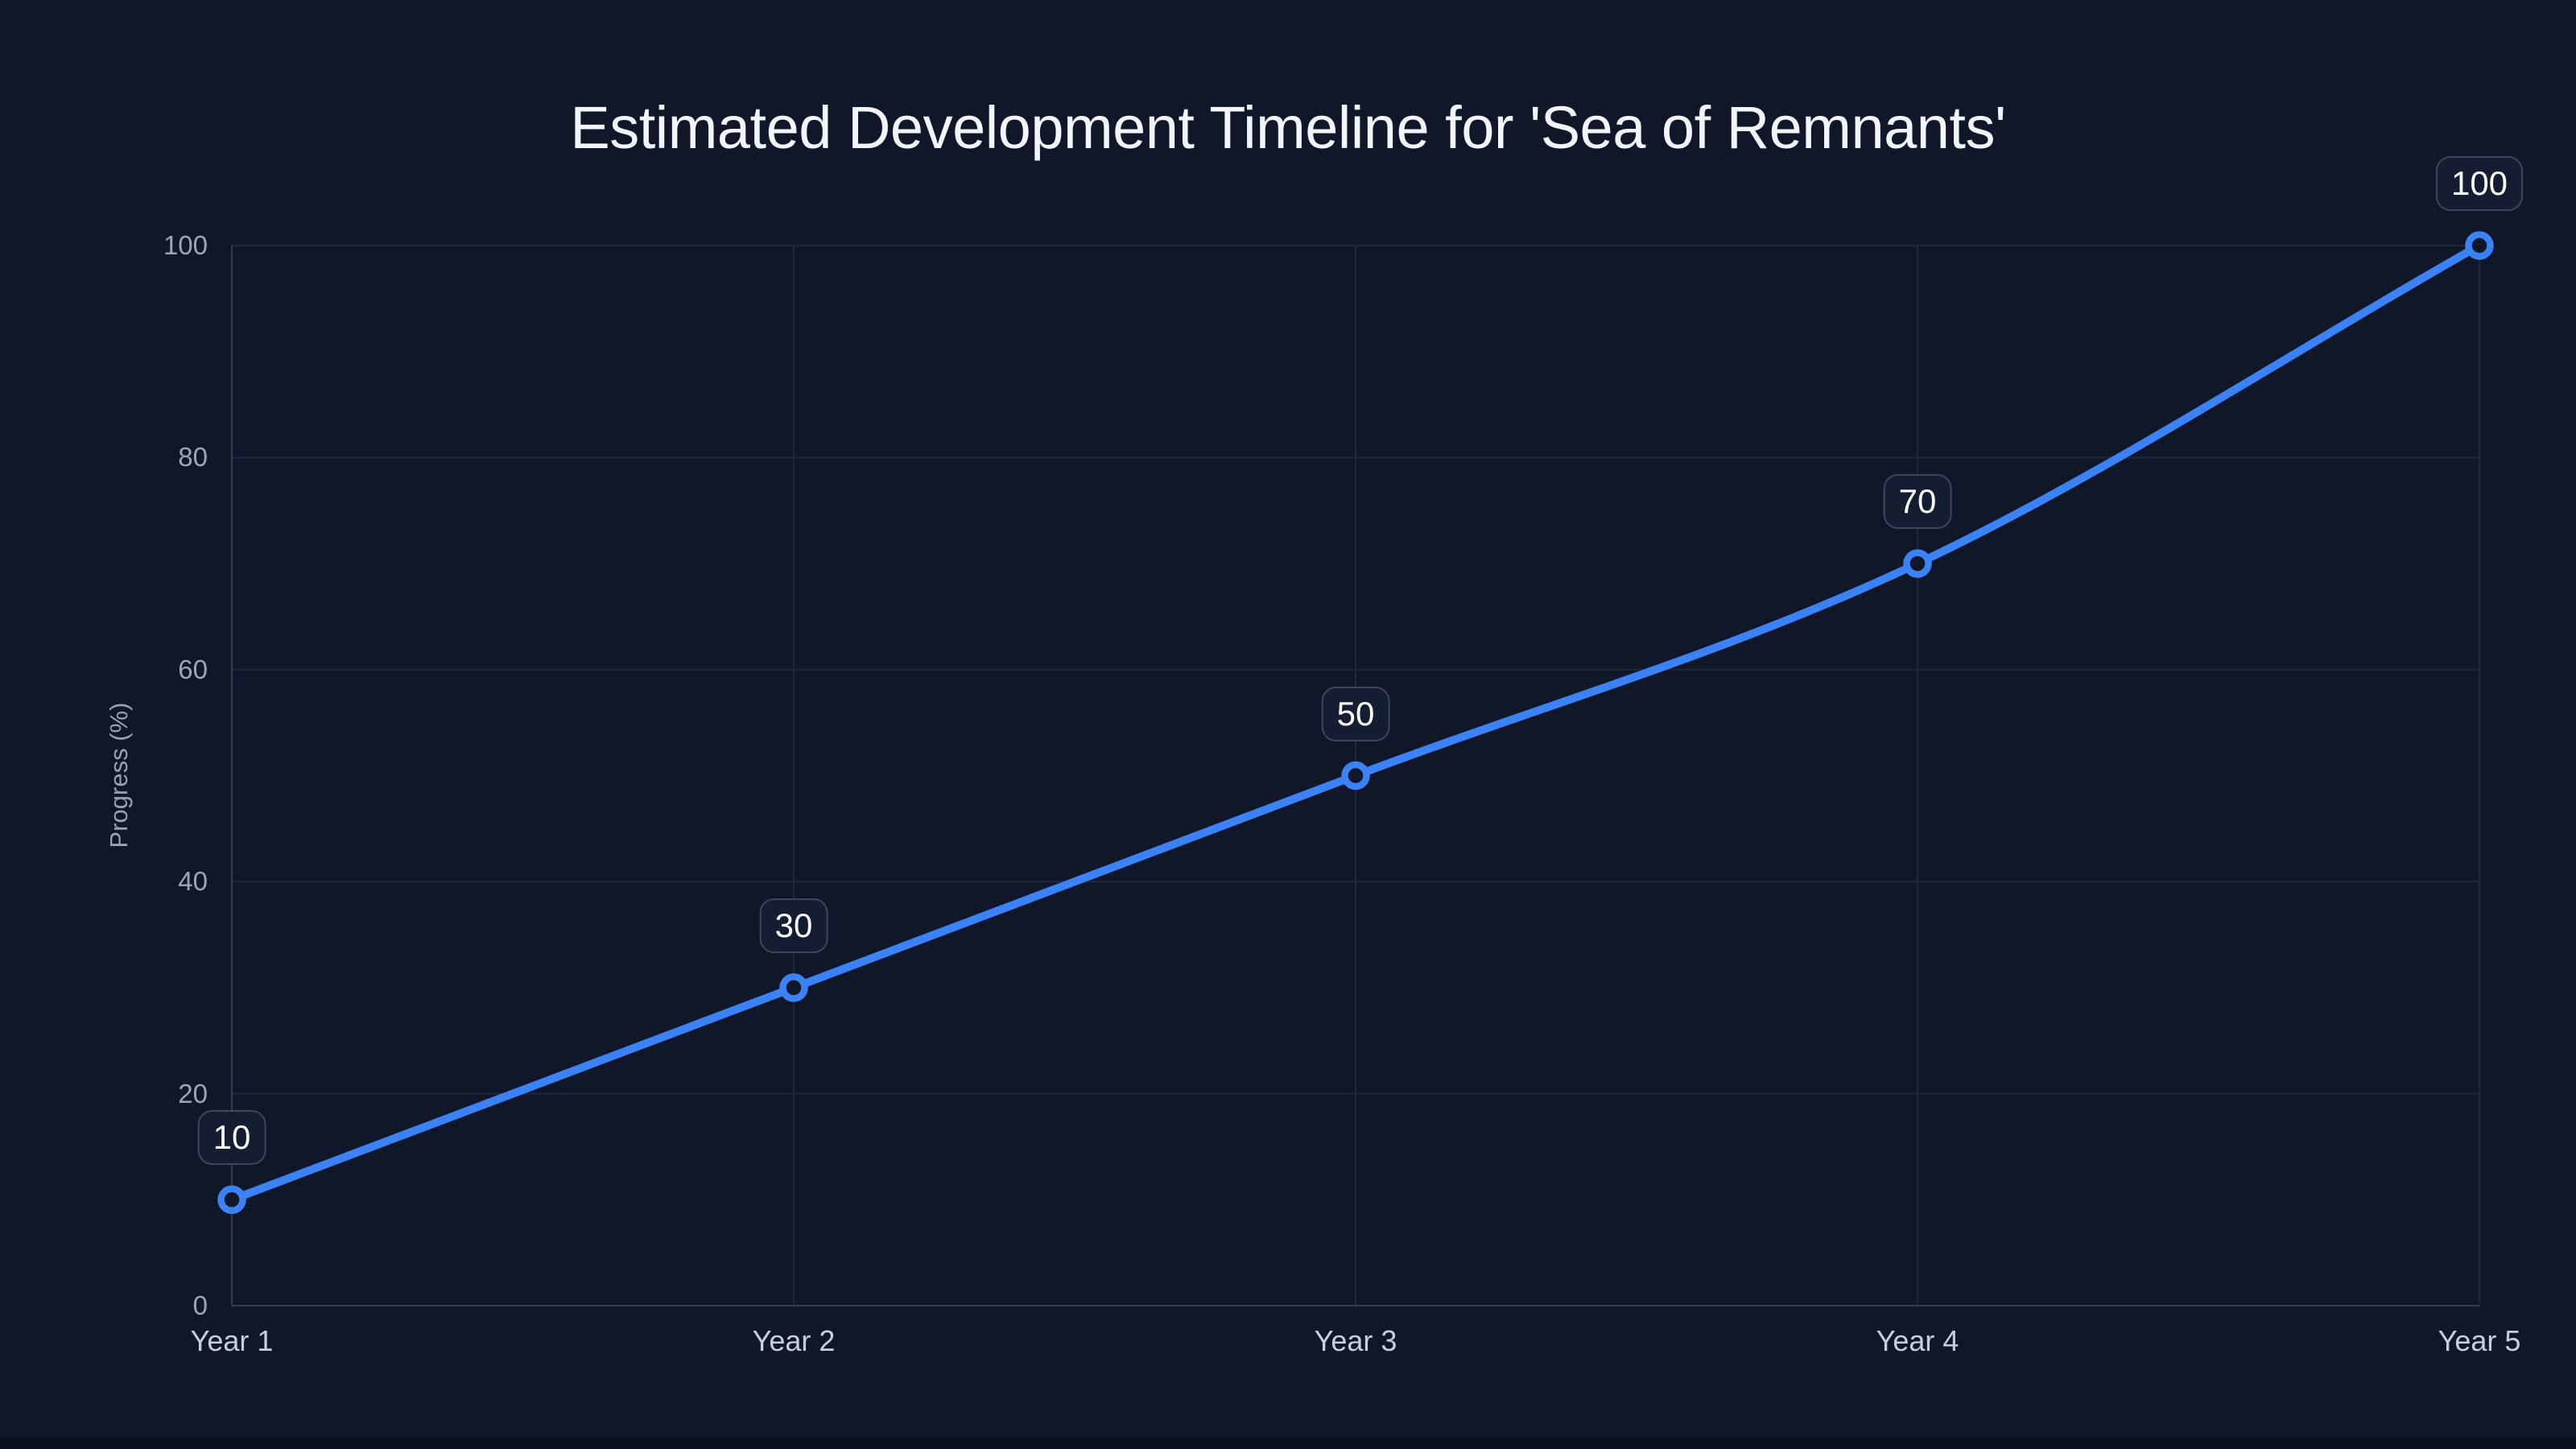 The image size is (2576, 1449). What do you see at coordinates (2479, 1340) in the screenshot?
I see `x-tick-label: Year 5` at bounding box center [2479, 1340].